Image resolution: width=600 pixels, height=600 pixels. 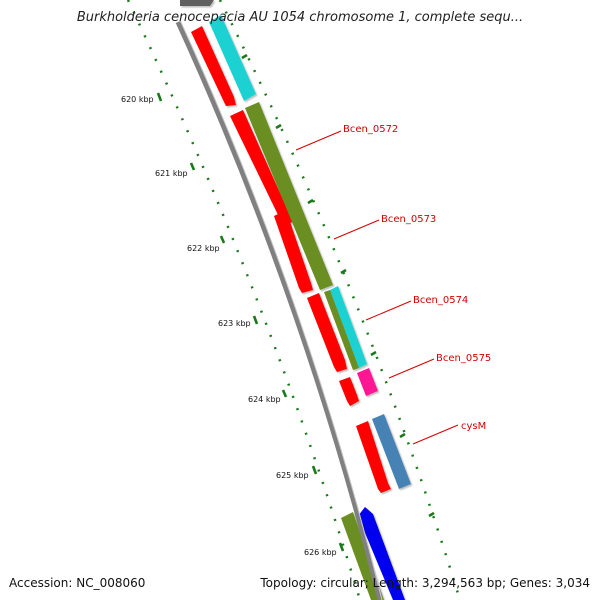 What do you see at coordinates (77, 583) in the screenshot?
I see `accession-text: Accession: NC_008060` at bounding box center [77, 583].